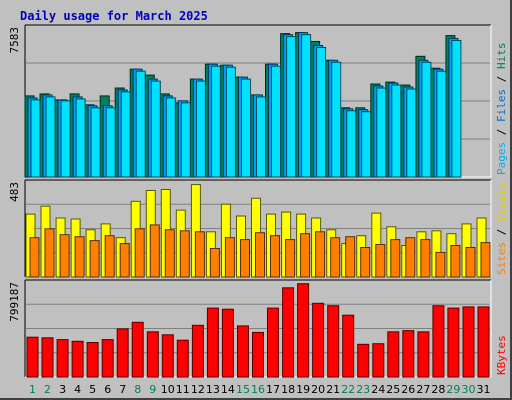 The height and width of the screenshot is (400, 512). What do you see at coordinates (469, 389) in the screenshot?
I see `x-tick-label: 30` at bounding box center [469, 389].